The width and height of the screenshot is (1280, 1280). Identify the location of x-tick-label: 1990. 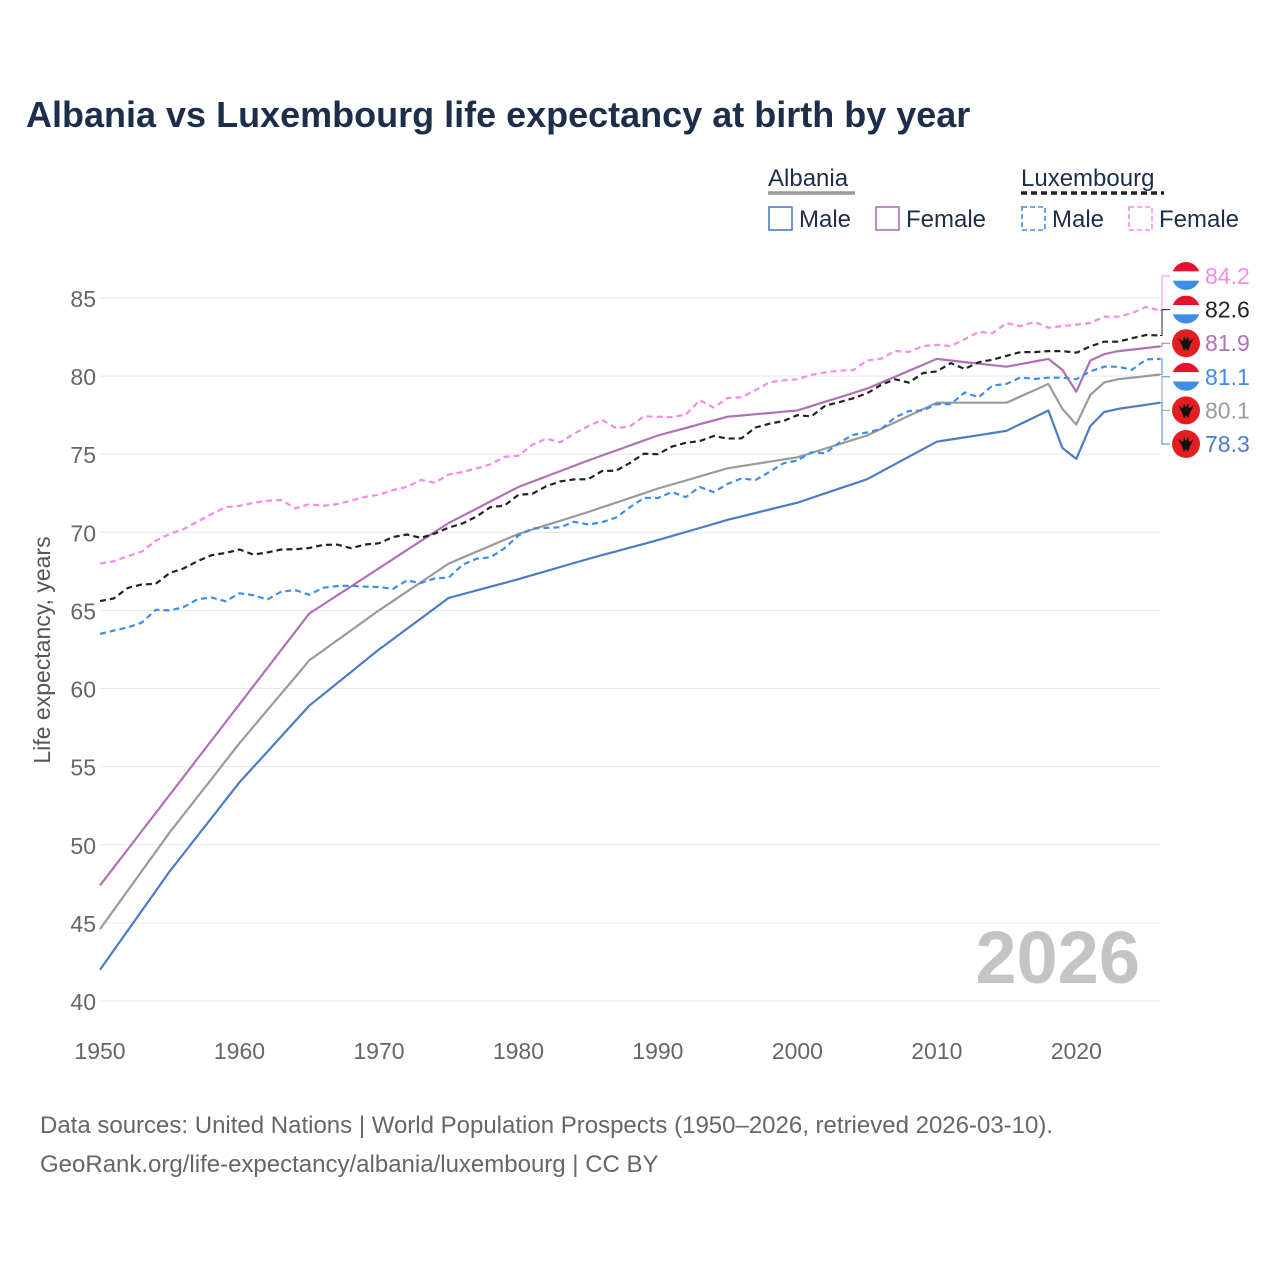
(657, 1051).